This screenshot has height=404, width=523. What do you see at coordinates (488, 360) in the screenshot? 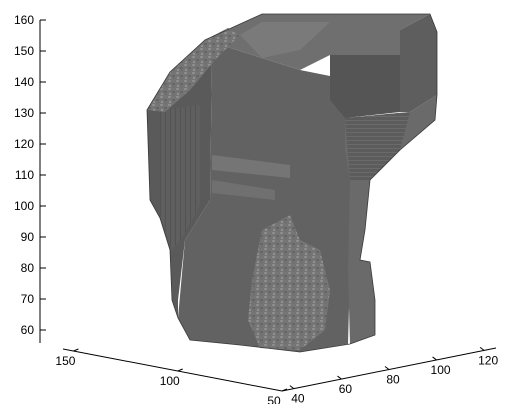
I see `x-tick-label: 120` at bounding box center [488, 360].